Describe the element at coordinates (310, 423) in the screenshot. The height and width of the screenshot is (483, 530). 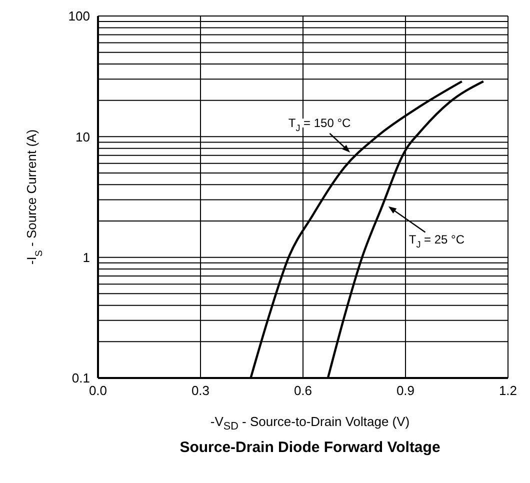
I see `x-axis-title: -V$_{SD}$ - Source-to-Drain Voltage (V)` at that location.